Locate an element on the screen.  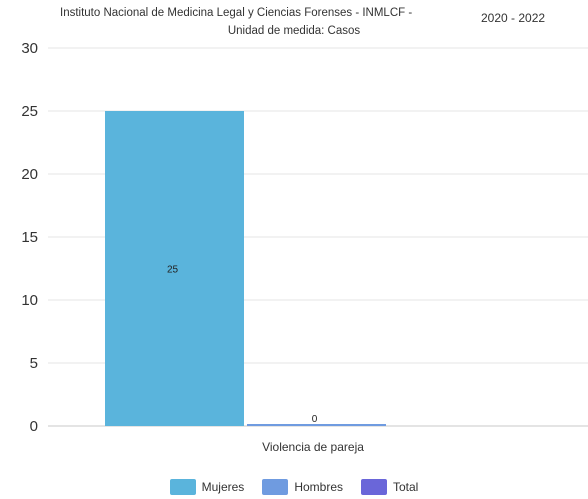
chart-legend: Mujeres Hombres Total is located at coordinates (294, 487).